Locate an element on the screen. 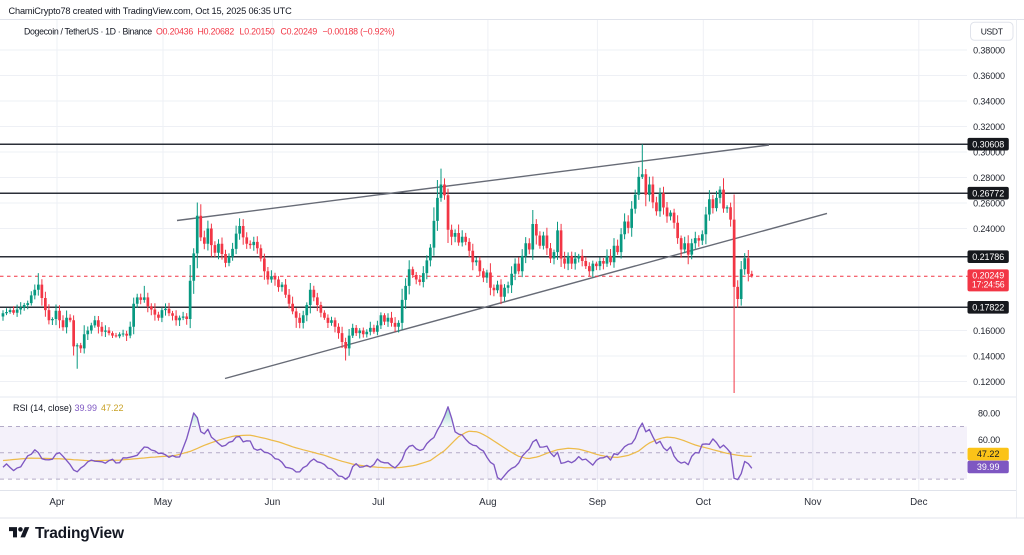 This screenshot has height=555, width=1024. svg-text: H0.20682 is located at coordinates (216, 32).